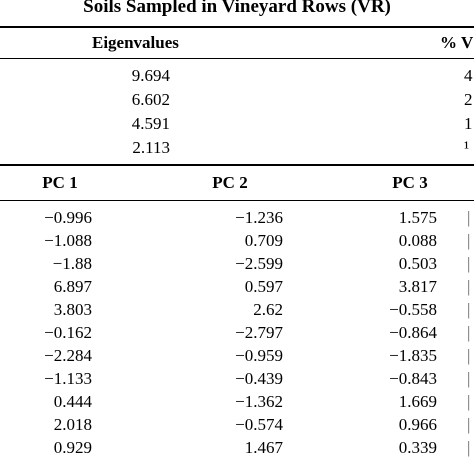 The image size is (474, 474). I want to click on pc3-score-cell: −0.843, so click(413, 378).